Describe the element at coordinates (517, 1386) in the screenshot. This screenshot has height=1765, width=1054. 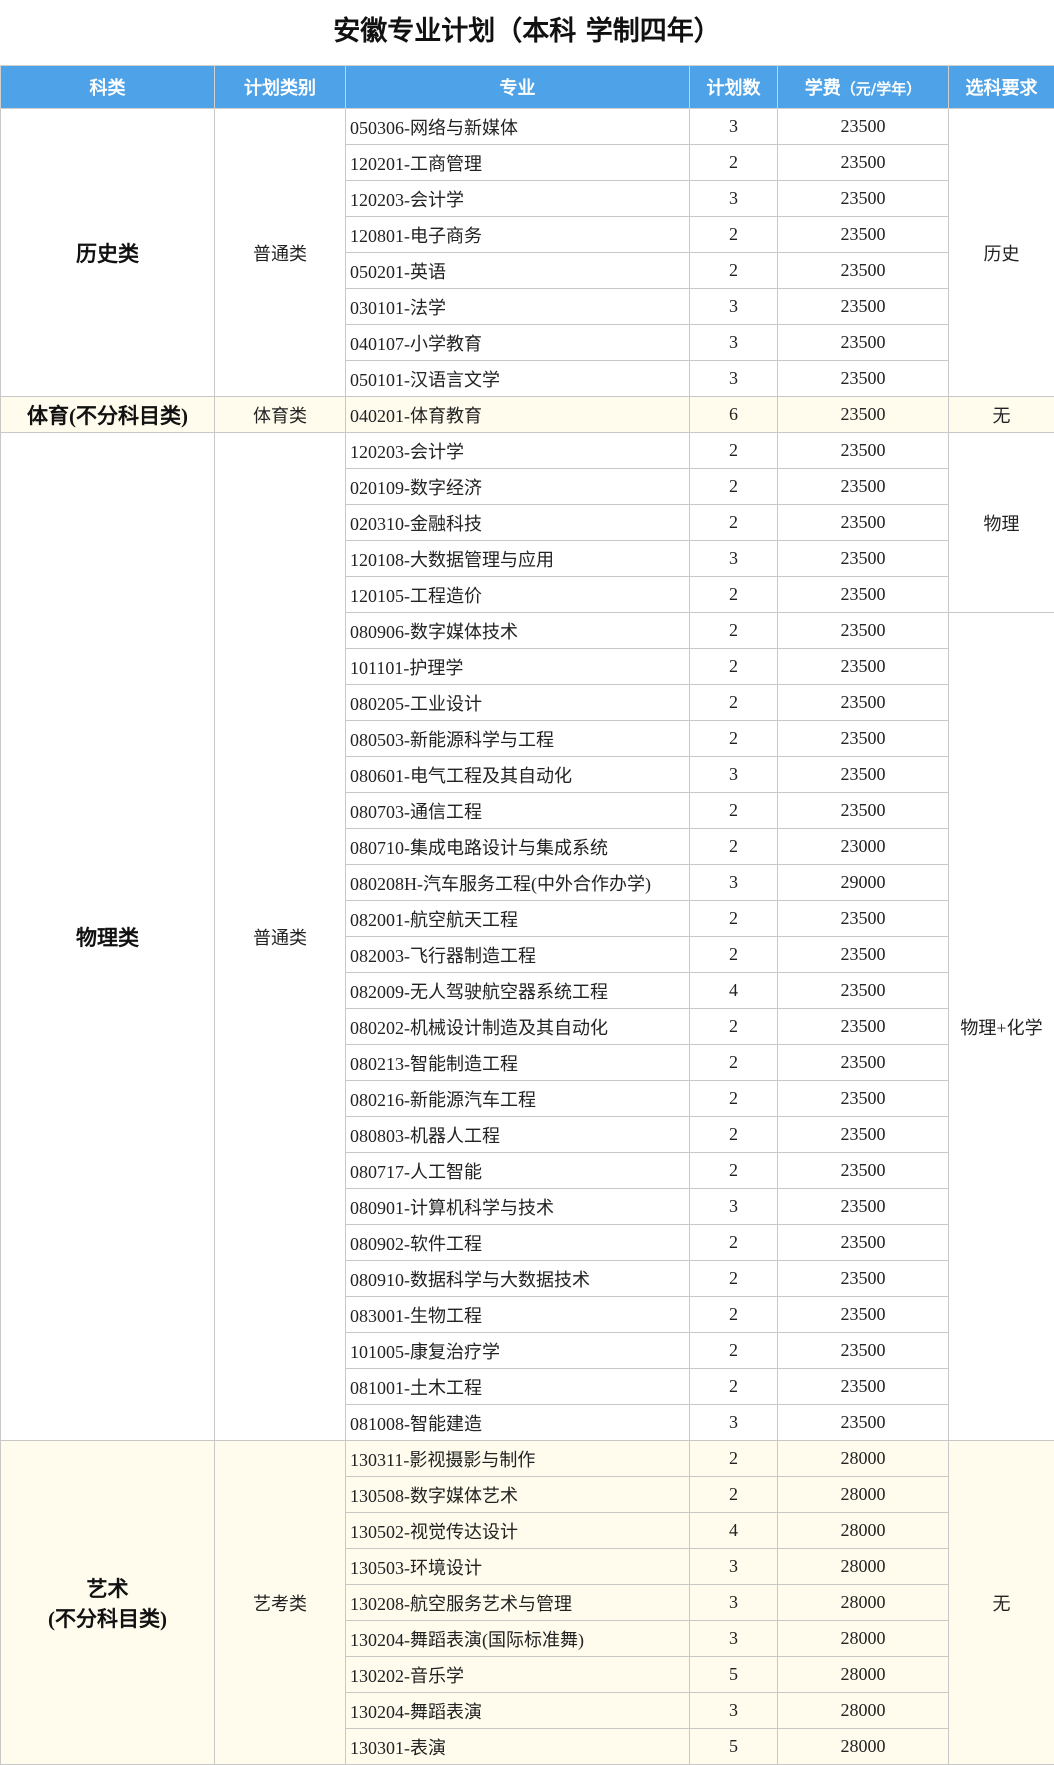
I see `major-cell: 081001-土木工程` at that location.